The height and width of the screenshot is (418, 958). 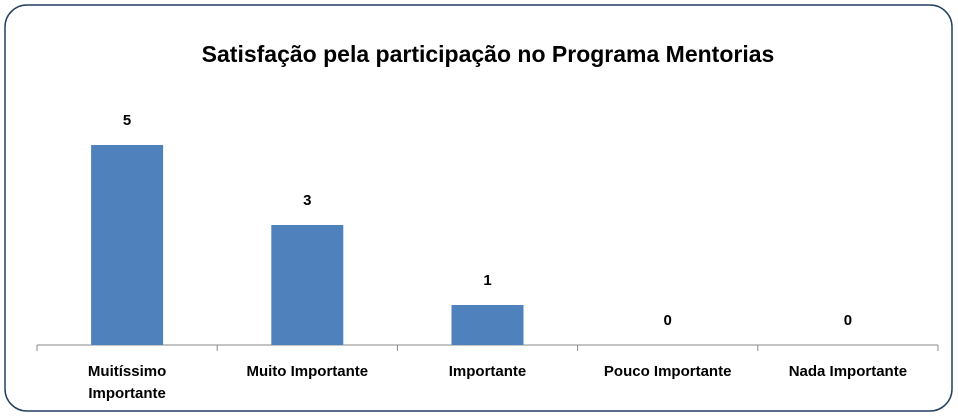 I want to click on x-tick-label: Importante, so click(x=487, y=371).